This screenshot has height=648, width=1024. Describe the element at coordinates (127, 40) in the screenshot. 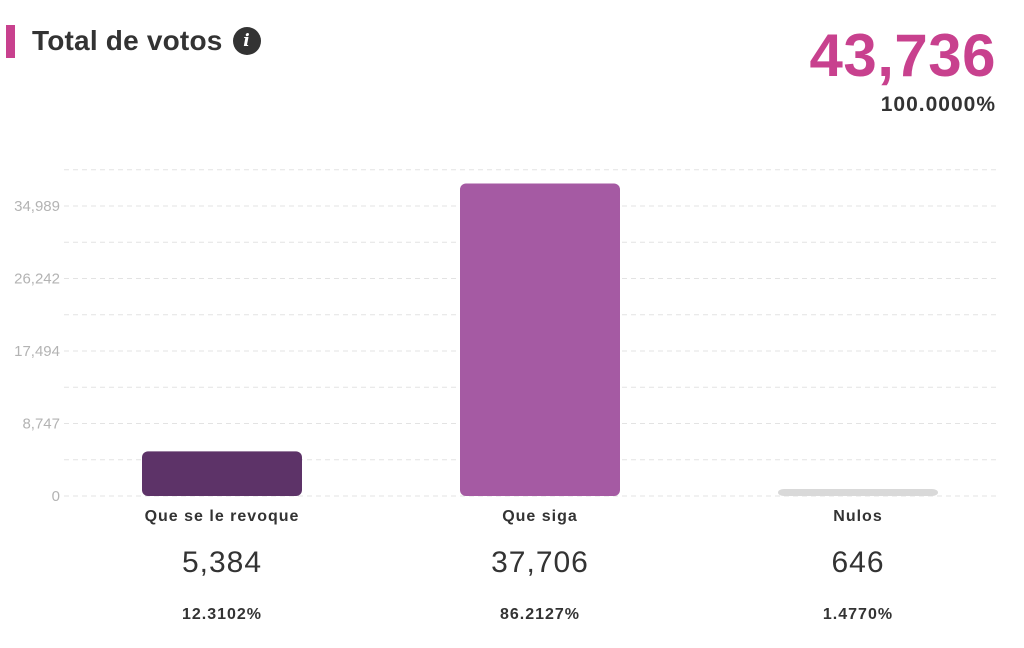

I see `chart-title: Total de votos` at that location.